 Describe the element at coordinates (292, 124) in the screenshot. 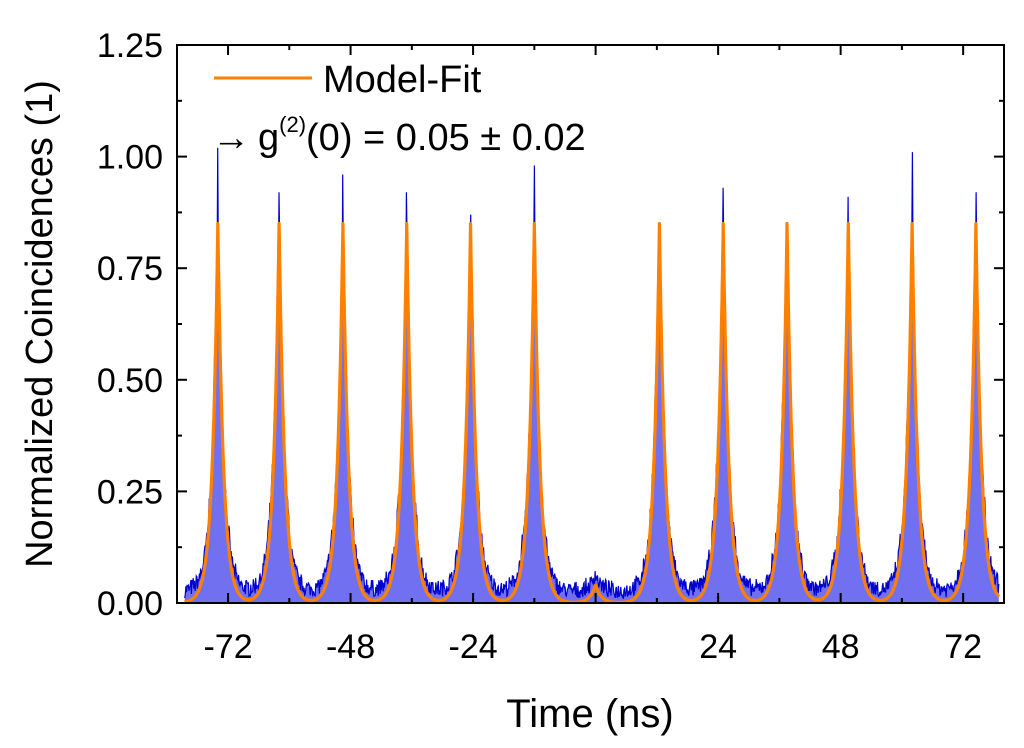

I see `annotation-superscript: (2)` at that location.